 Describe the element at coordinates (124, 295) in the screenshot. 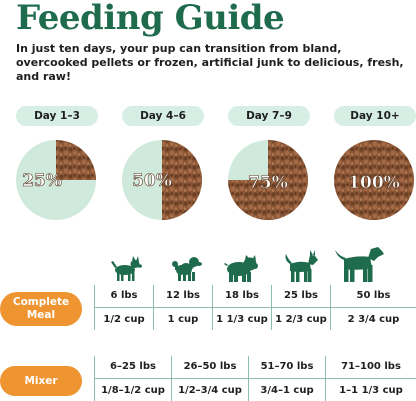

I see `complete-meal-weight: 6 lbs` at that location.